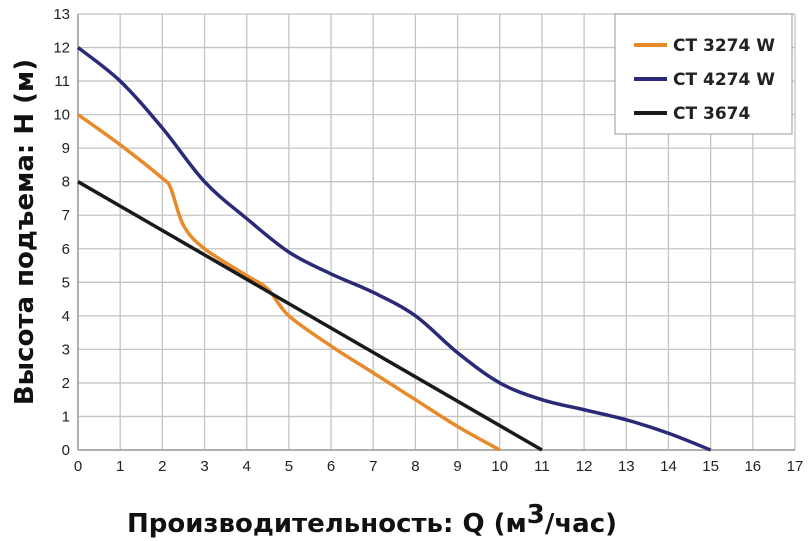 The image size is (812, 541). I want to click on x-tick-label: 13, so click(626, 466).